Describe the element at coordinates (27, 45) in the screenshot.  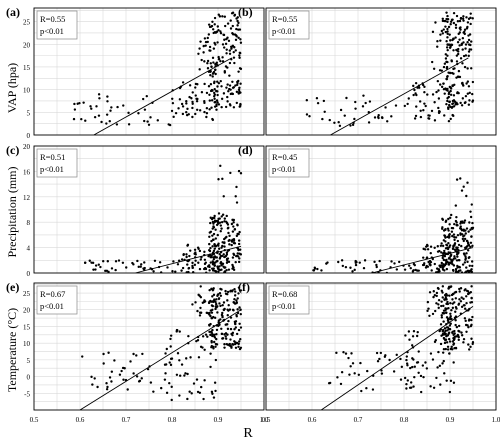
I see `y-tick-label: 20` at that location.